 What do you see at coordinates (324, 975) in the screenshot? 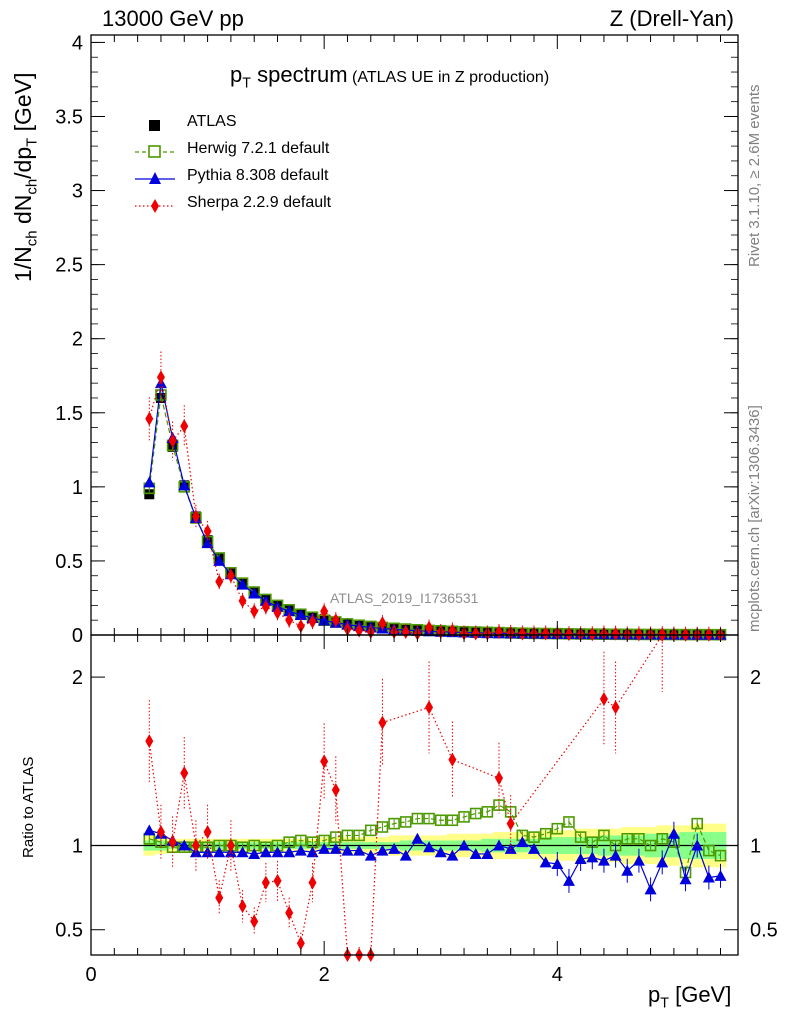
I see `x-tick-label: 2` at bounding box center [324, 975].